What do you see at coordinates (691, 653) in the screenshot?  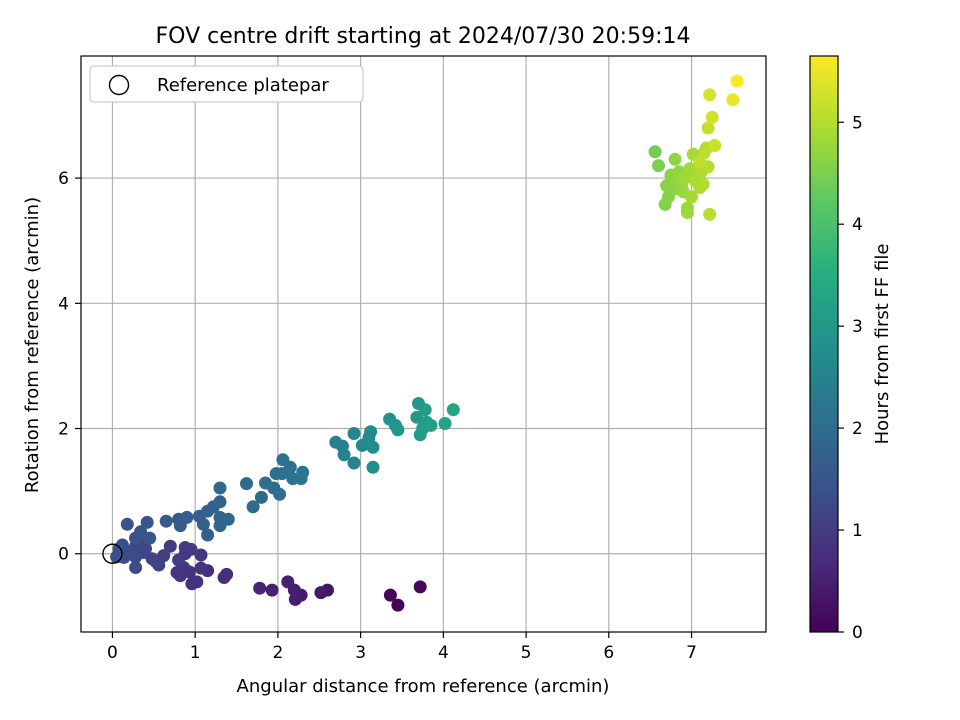 I see `x-tick-label: 7` at bounding box center [691, 653].